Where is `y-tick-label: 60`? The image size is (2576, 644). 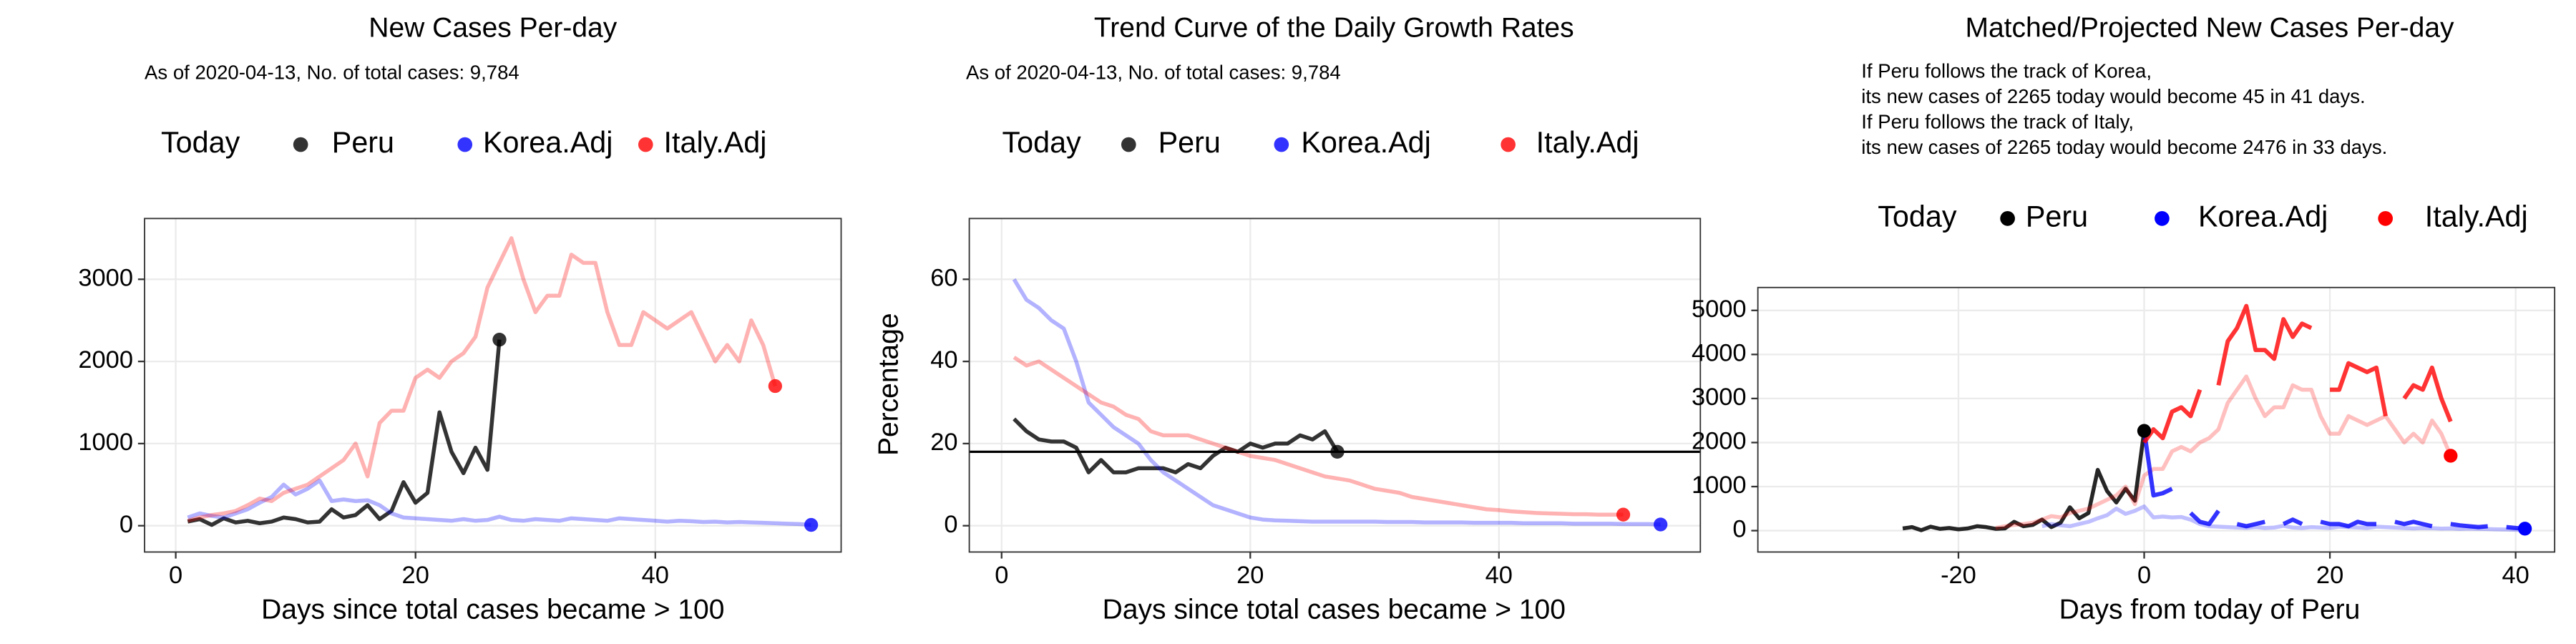 y-tick-label: 60 is located at coordinates (943, 277).